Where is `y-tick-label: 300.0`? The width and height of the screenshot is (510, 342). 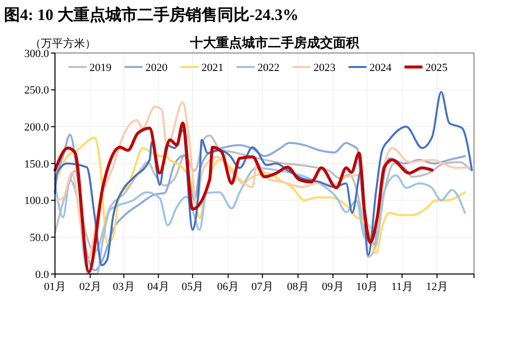
y-tick-label: 300.0 is located at coordinates (37, 54).